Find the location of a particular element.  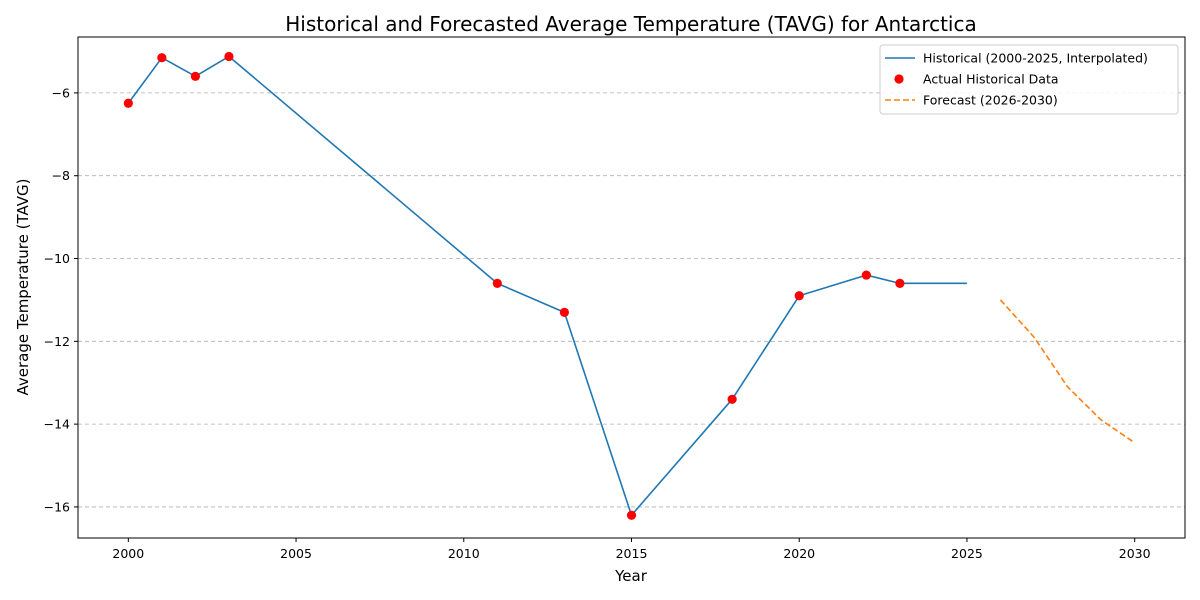

x-tick-label: 2010 is located at coordinates (464, 553).